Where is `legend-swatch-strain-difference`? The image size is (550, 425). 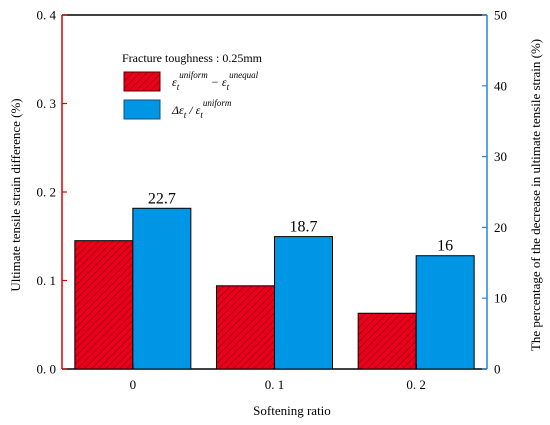 legend-swatch-strain-difference is located at coordinates (142, 81).